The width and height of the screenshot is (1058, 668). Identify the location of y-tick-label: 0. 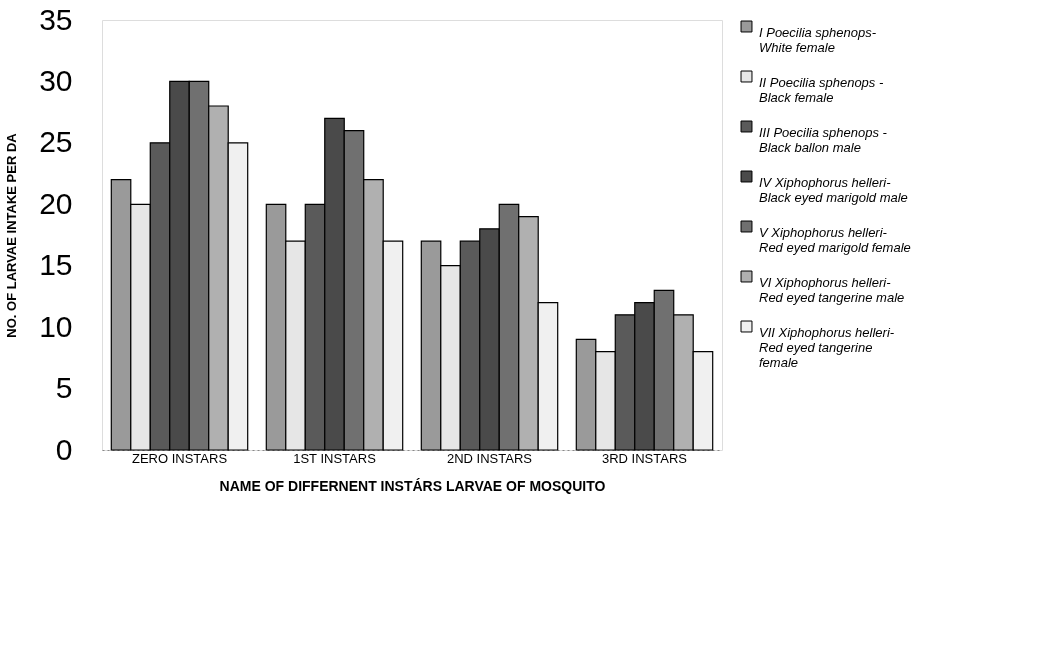
(64, 449).